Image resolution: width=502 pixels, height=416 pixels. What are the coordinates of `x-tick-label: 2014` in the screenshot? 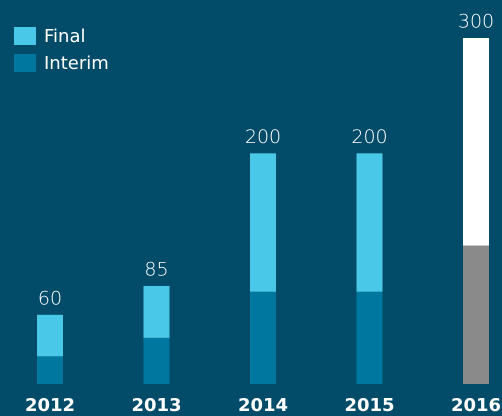 It's located at (263, 405).